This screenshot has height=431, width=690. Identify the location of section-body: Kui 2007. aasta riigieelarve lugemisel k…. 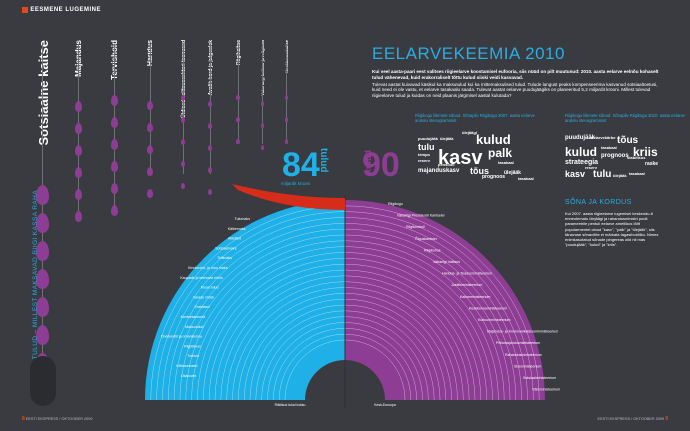
(612, 229).